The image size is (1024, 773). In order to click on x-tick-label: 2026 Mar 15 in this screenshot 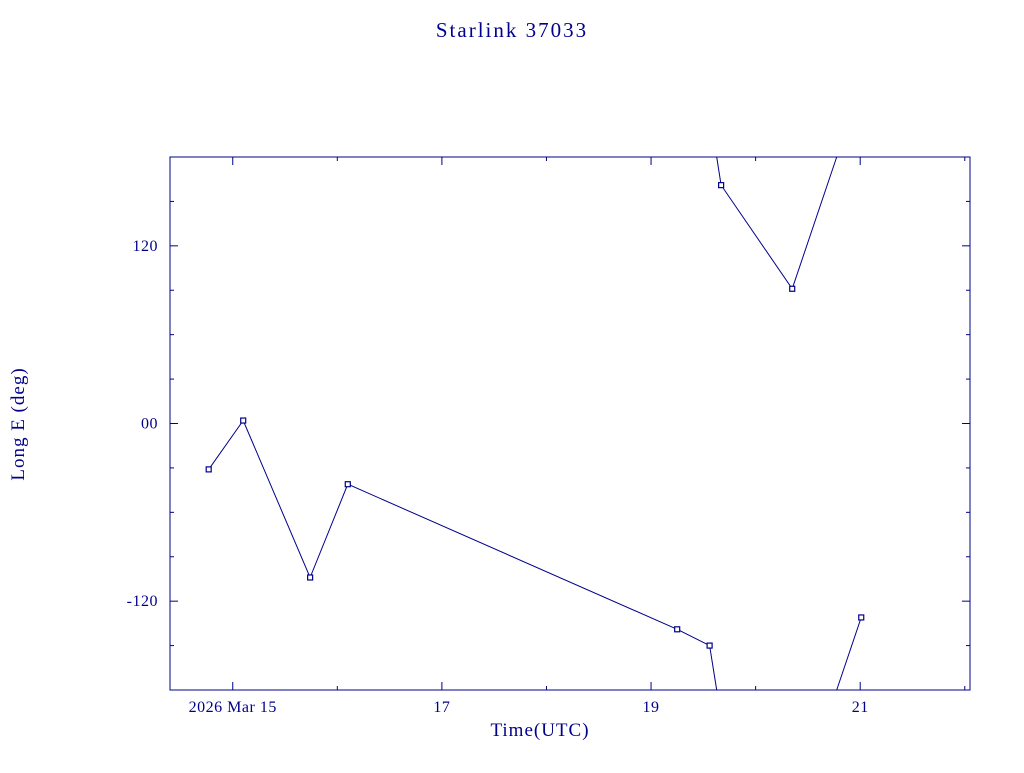, I will do `click(233, 707)`.